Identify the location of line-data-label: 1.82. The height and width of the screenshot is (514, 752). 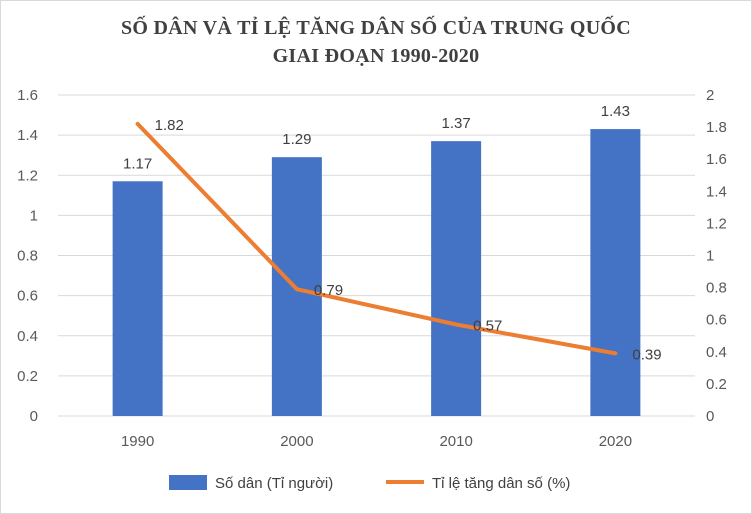
(169, 125).